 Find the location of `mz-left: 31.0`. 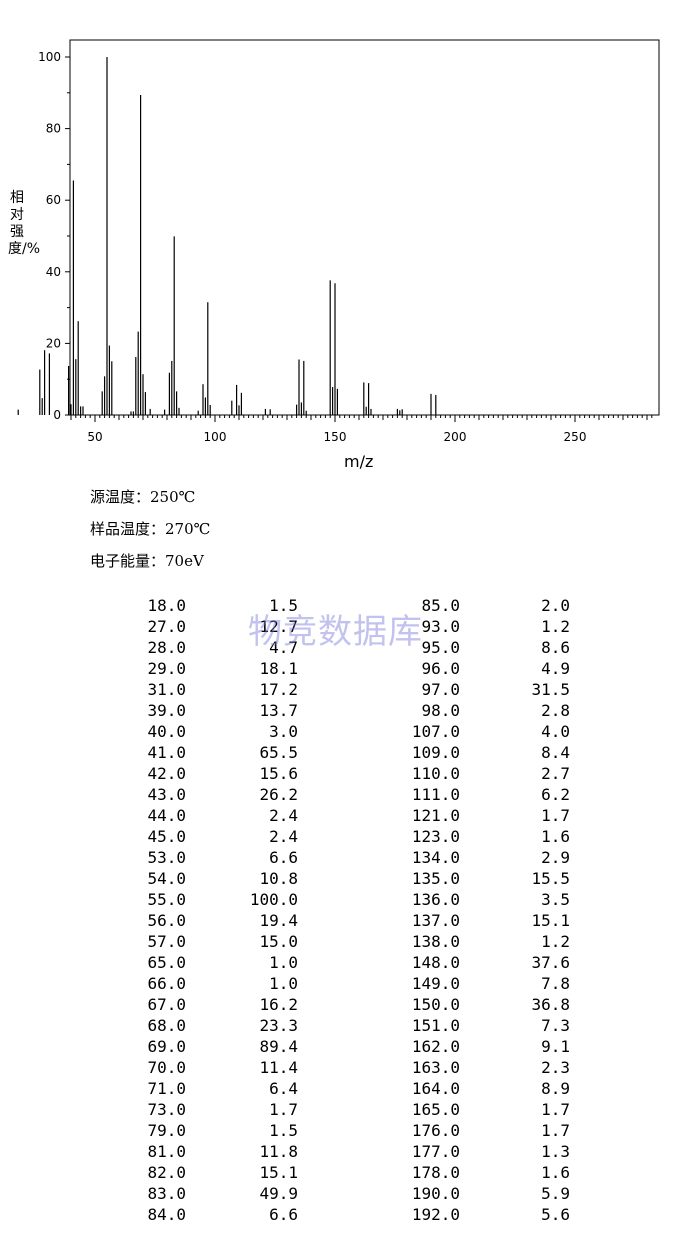

mz-left: 31.0 is located at coordinates (166, 689).